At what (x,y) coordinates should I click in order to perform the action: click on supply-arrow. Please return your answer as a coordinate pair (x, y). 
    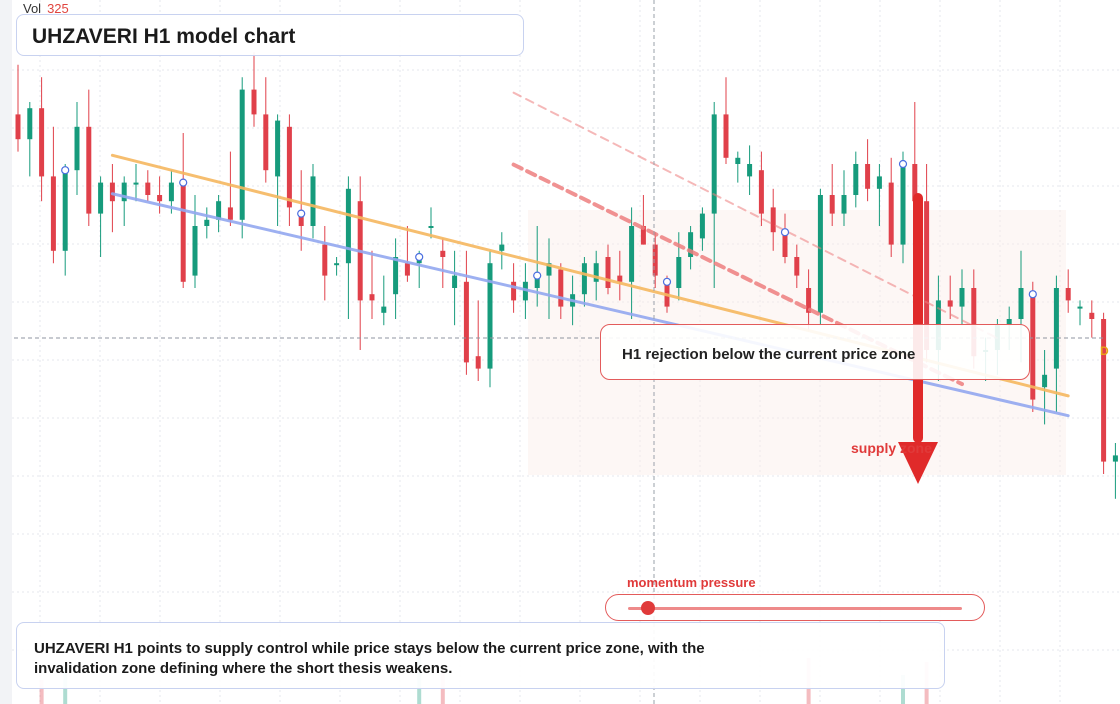
    Looking at the image, I should click on (918, 338).